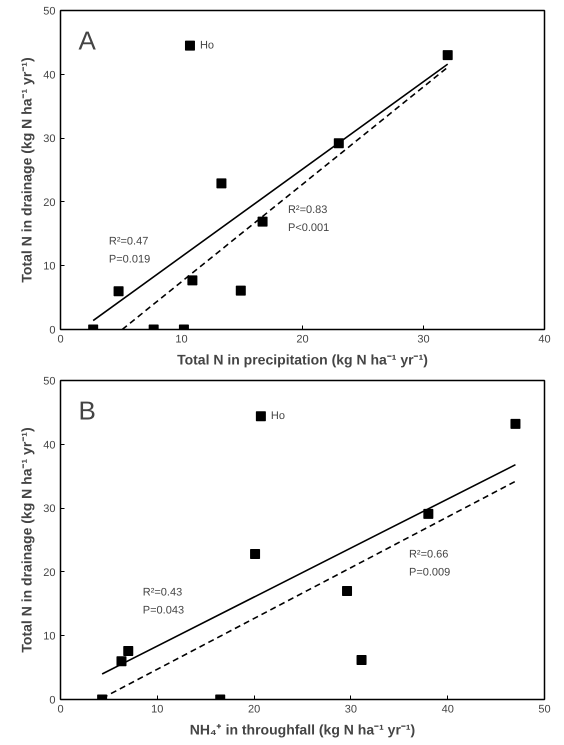 The width and height of the screenshot is (564, 745). I want to click on text: B, so click(87, 411).